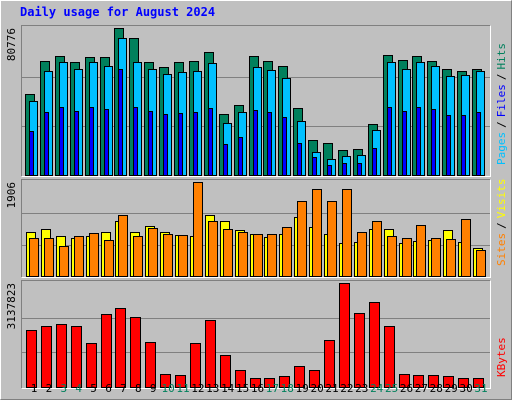 This screenshot has width=512, height=400. Describe the element at coordinates (108, 388) in the screenshot. I see `x-tick-label: 6` at that location.